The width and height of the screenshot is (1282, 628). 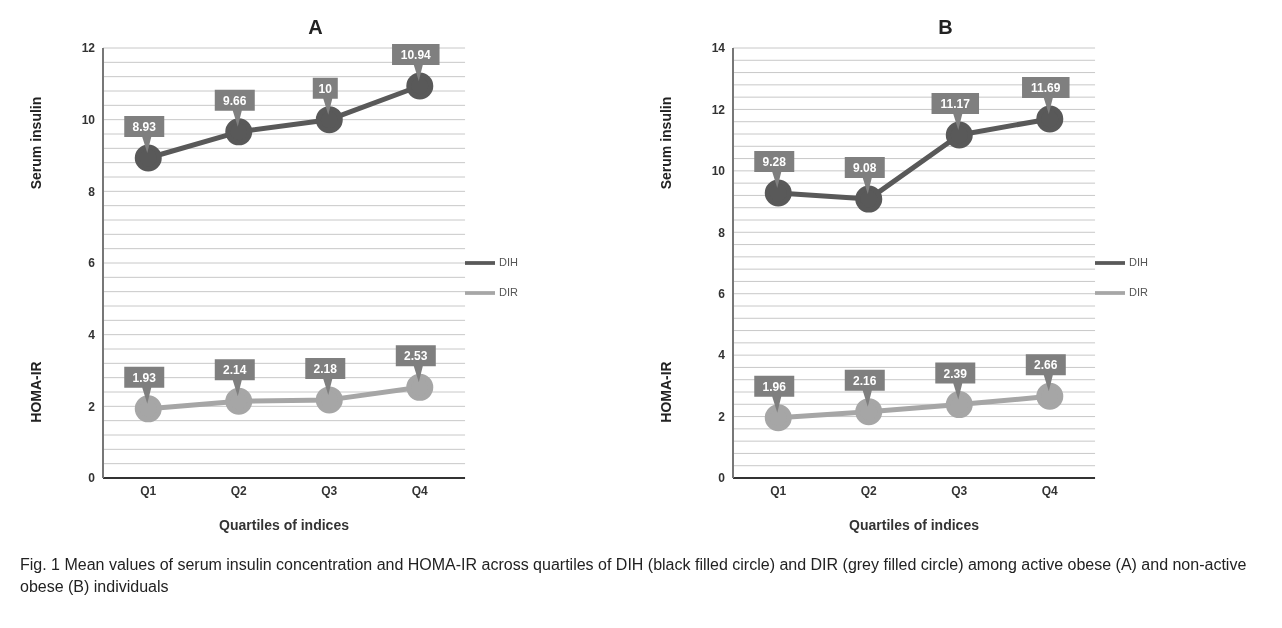 I want to click on data-label: 2.53, so click(x=416, y=356).